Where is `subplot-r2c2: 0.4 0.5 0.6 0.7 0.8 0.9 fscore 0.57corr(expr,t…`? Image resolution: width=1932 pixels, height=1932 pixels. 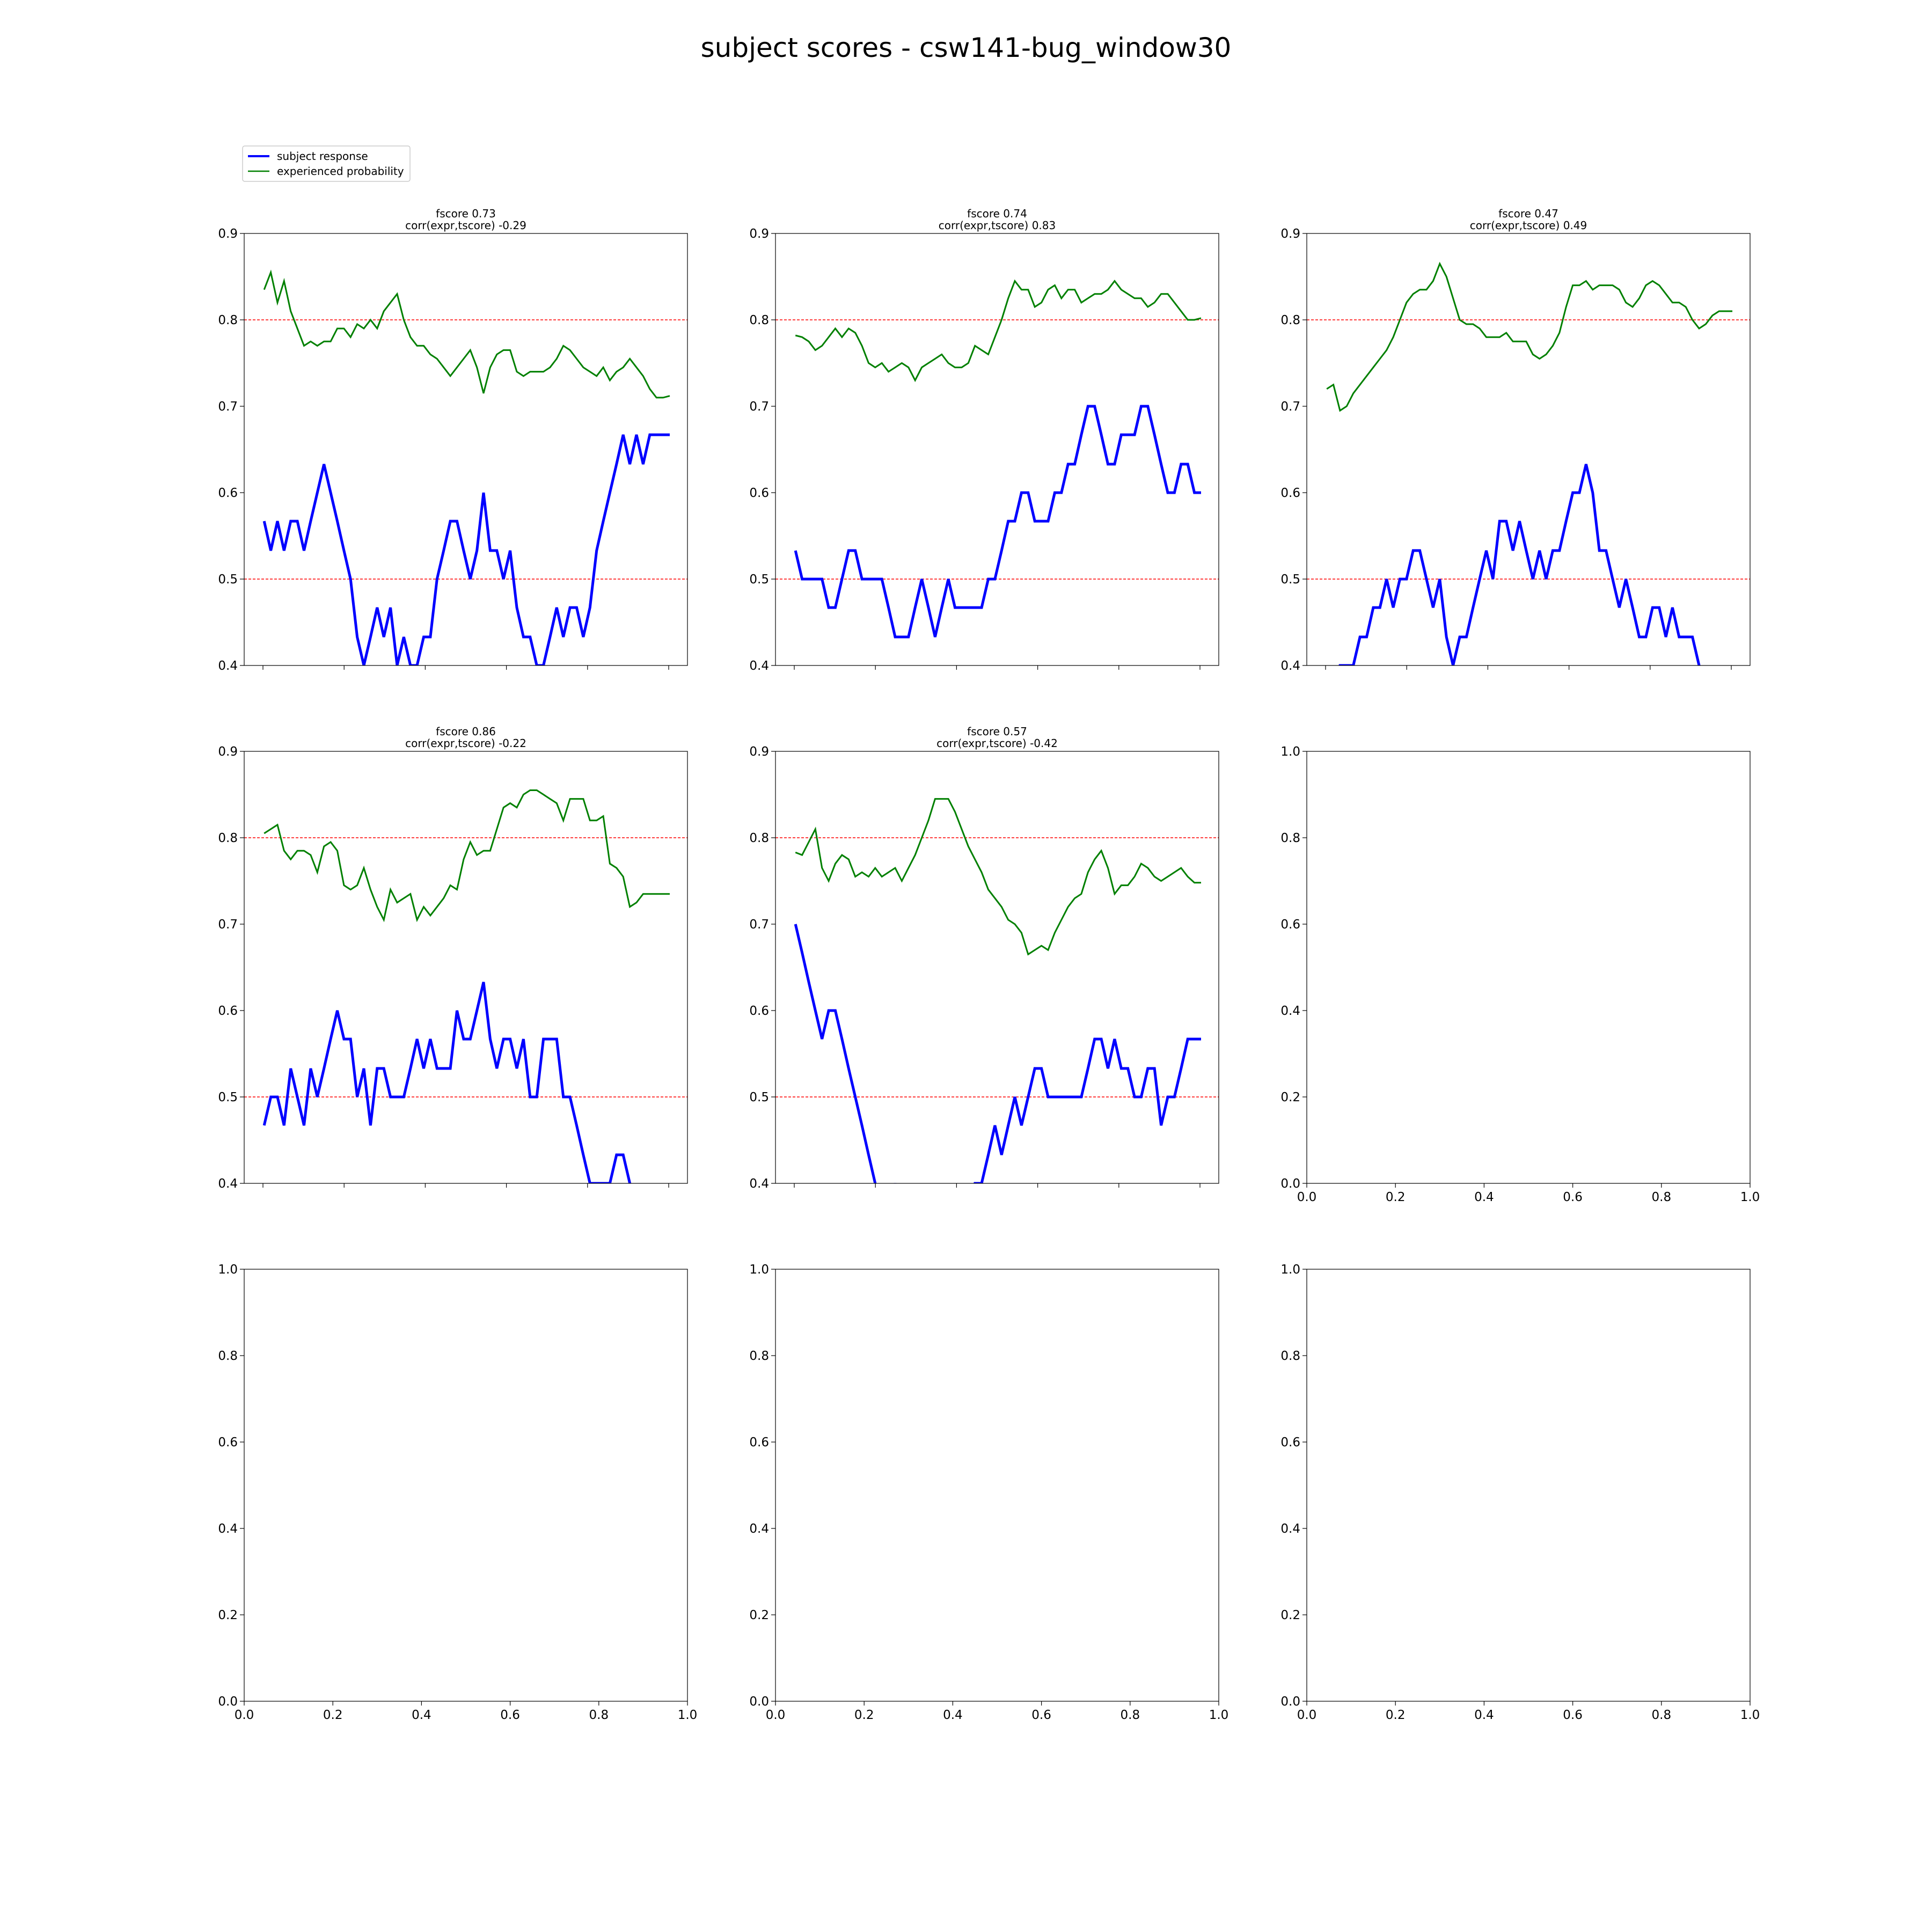
subplot-r2c2: 0.4 0.5 0.6 0.7 0.8 0.9 fscore 0.57corr(expr,t… is located at coordinates (984, 958).